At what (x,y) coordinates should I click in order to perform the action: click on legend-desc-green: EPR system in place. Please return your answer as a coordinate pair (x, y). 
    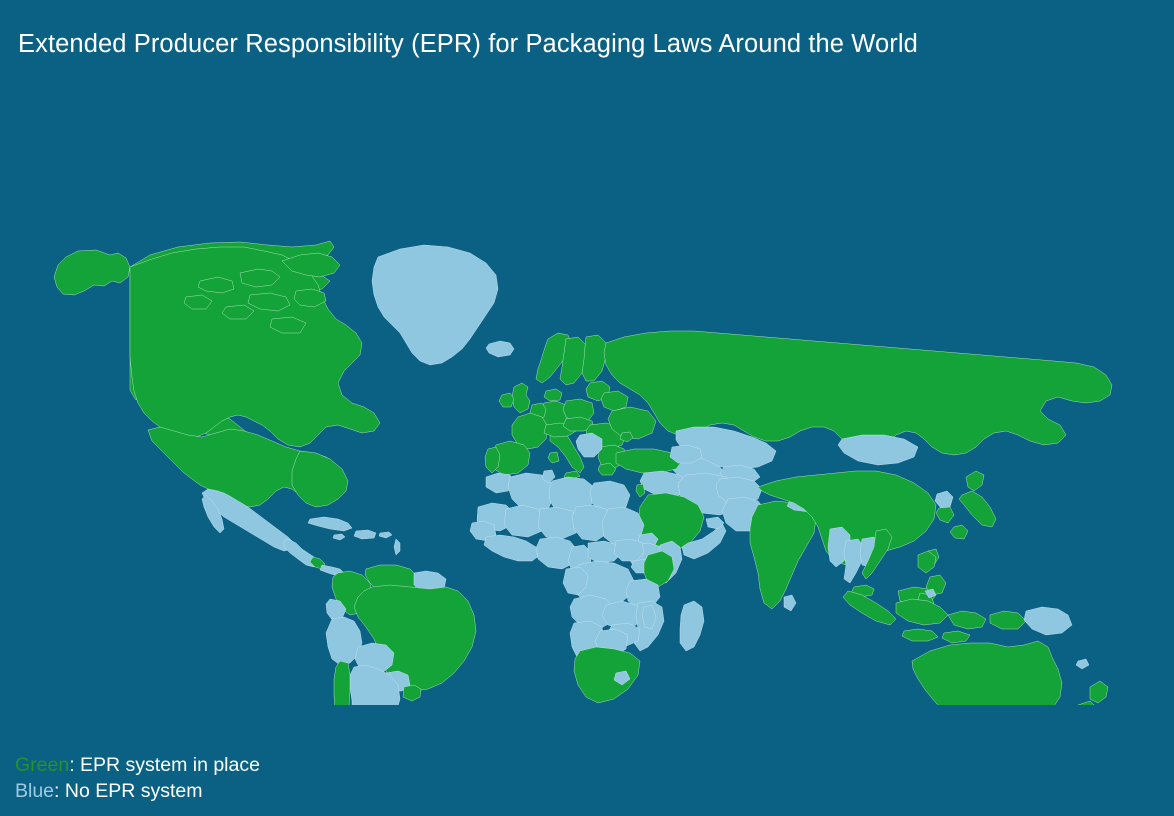
    Looking at the image, I should click on (170, 765).